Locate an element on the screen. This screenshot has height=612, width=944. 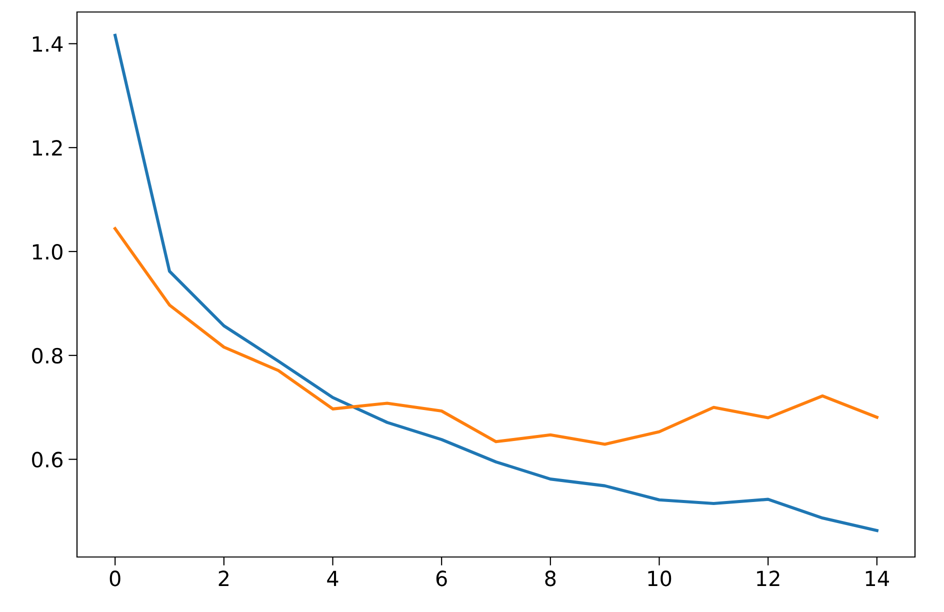
x-tick-label: 10 is located at coordinates (660, 578).